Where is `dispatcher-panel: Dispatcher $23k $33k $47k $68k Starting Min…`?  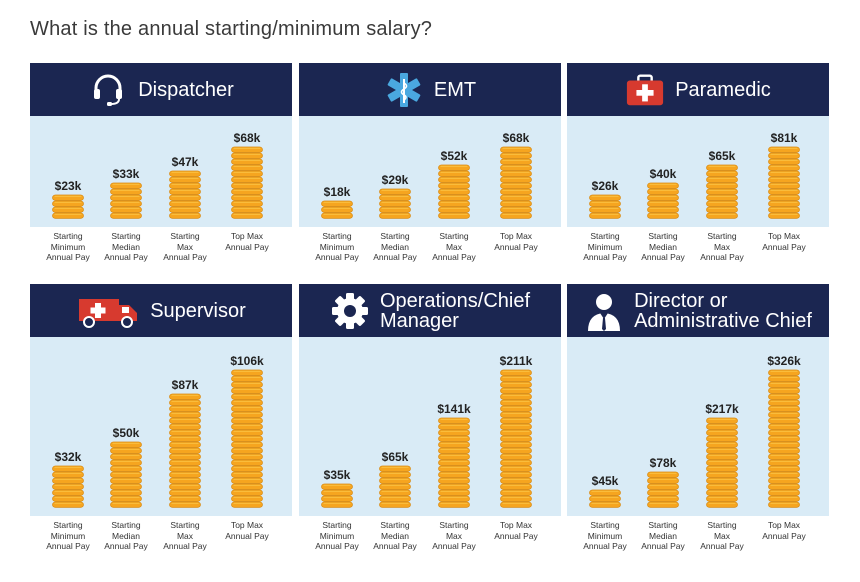 dispatcher-panel: Dispatcher $23k $33k $47k $68k Starting Min… is located at coordinates (161, 165).